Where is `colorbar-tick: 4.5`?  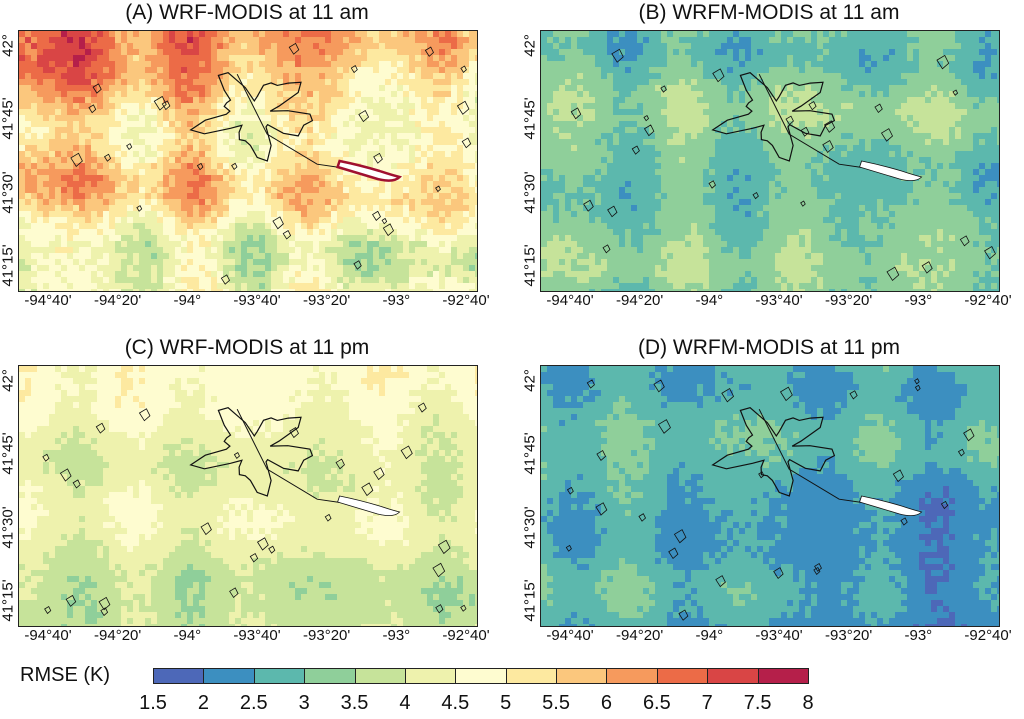 colorbar-tick: 4.5 is located at coordinates (455, 703).